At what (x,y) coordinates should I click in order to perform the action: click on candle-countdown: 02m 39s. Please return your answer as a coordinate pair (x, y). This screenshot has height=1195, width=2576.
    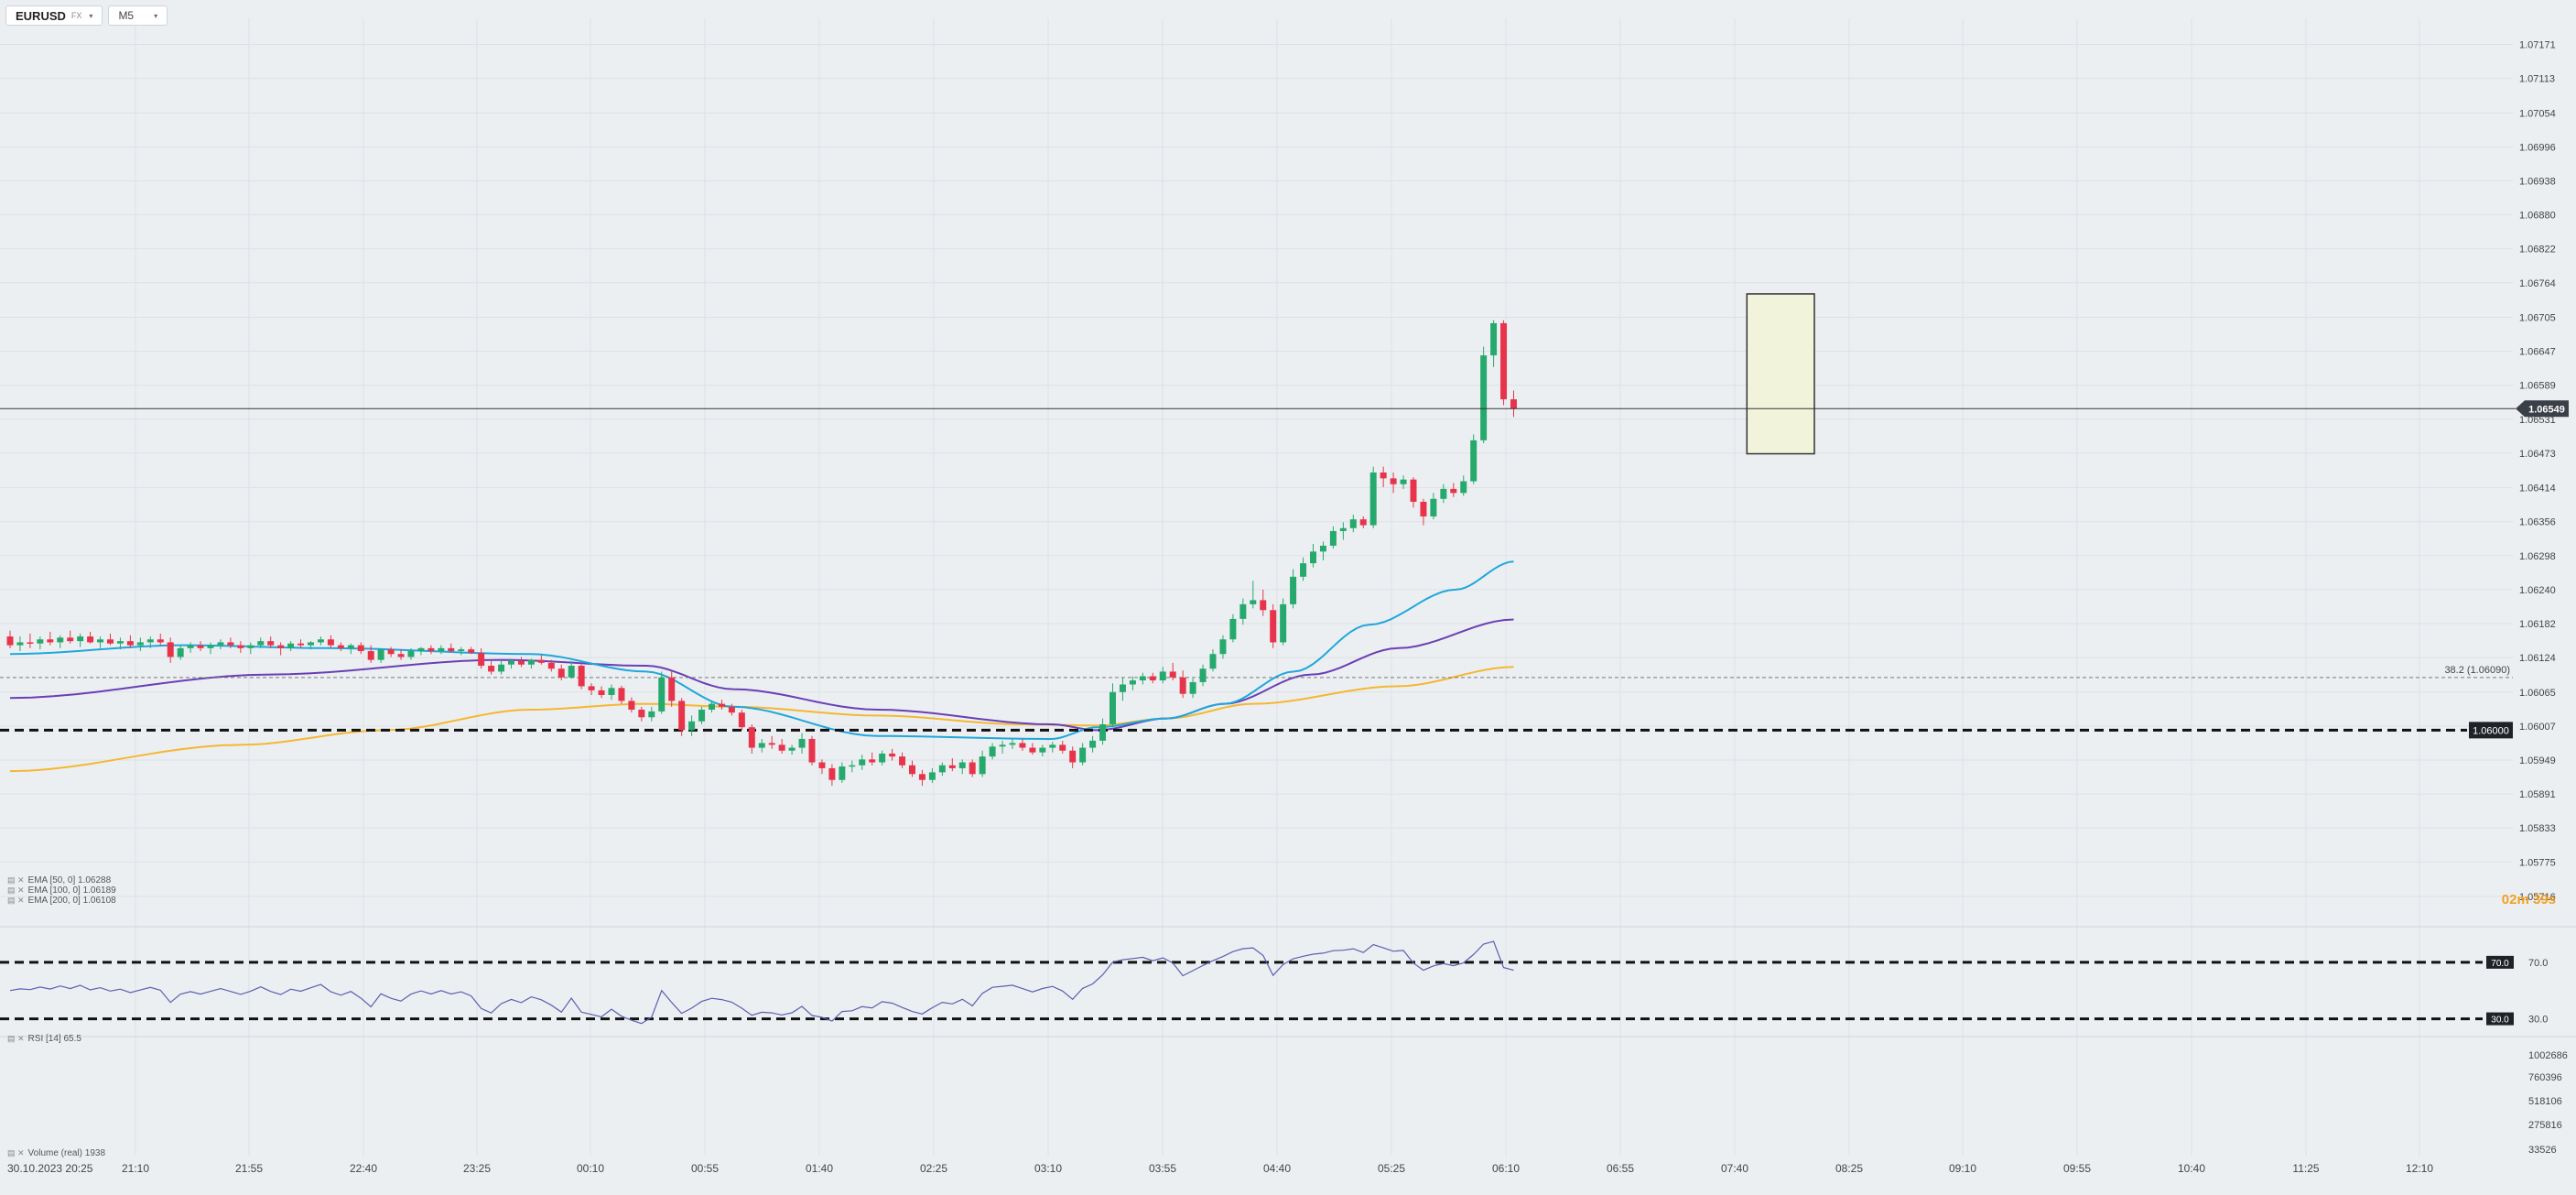
    Looking at the image, I should click on (2529, 899).